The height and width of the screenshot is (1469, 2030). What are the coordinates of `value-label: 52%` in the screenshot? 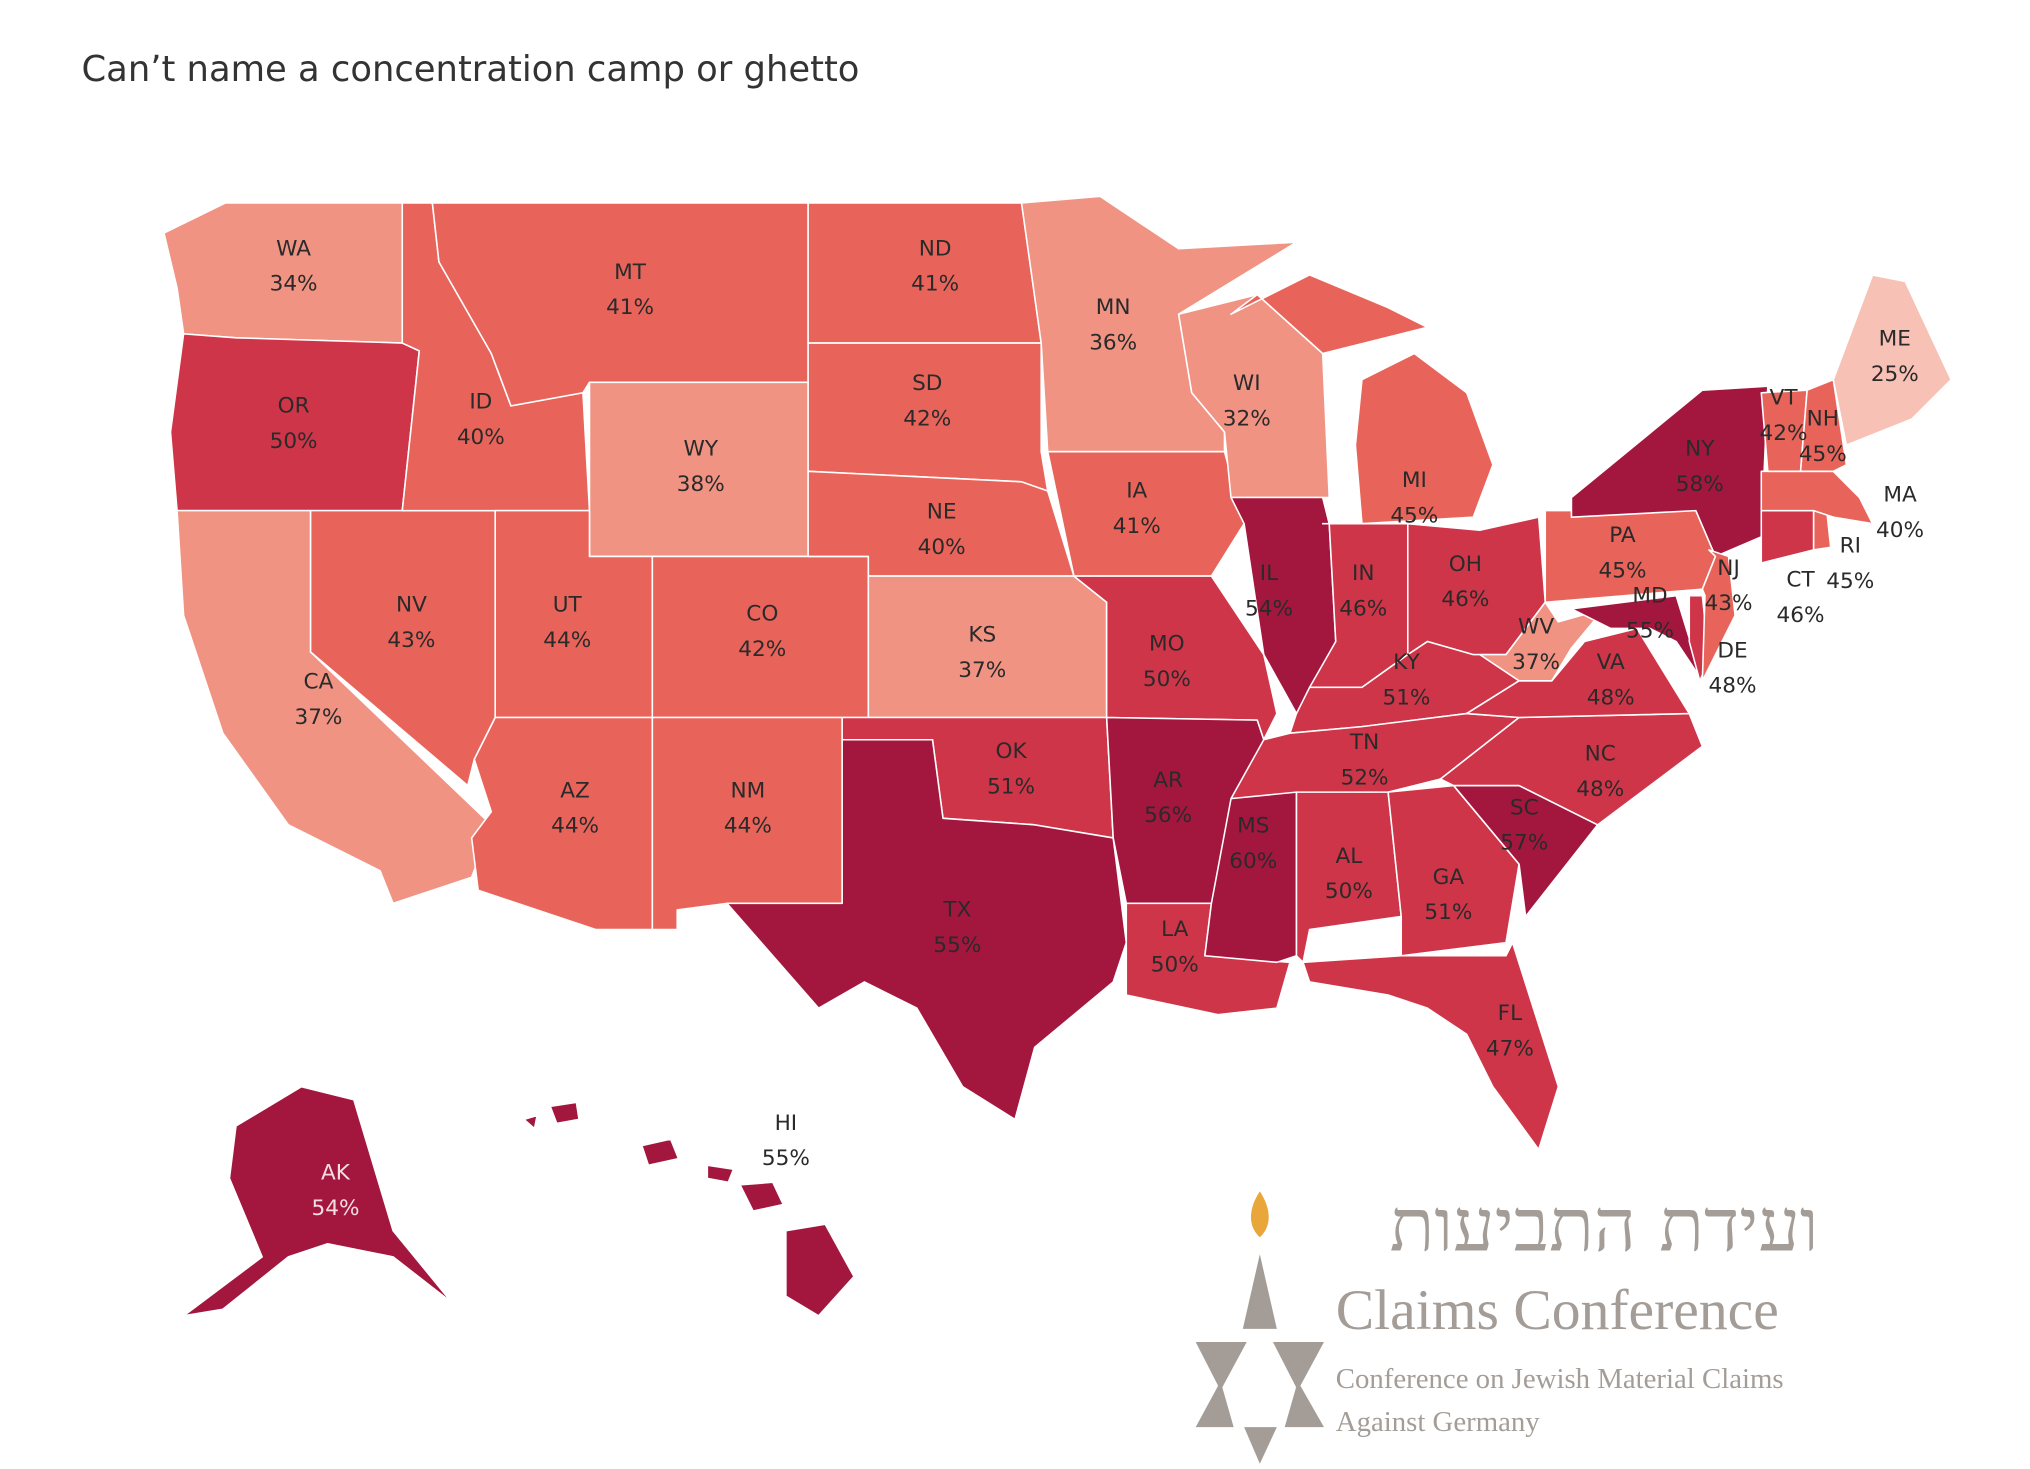 It's located at (1365, 777).